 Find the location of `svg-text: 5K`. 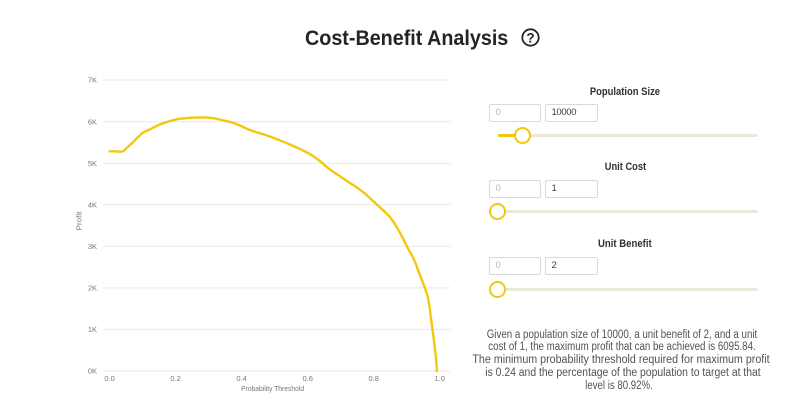

svg-text: 5K is located at coordinates (92, 163).